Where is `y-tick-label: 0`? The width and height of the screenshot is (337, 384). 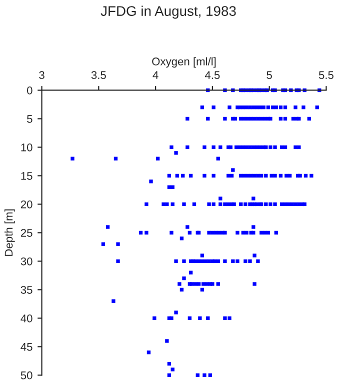 y-tick-label: 0 is located at coordinates (29, 90).